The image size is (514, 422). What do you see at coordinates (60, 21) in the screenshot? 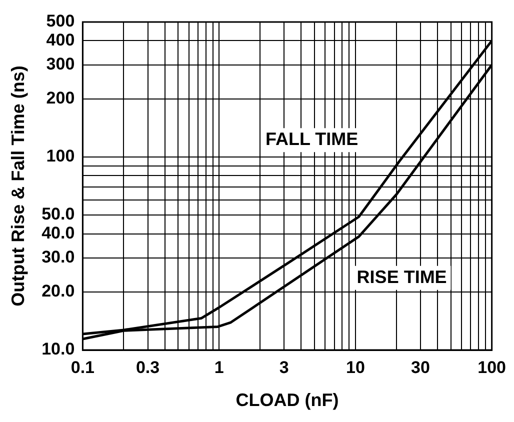
I see `y-tick-label: 500` at bounding box center [60, 21].